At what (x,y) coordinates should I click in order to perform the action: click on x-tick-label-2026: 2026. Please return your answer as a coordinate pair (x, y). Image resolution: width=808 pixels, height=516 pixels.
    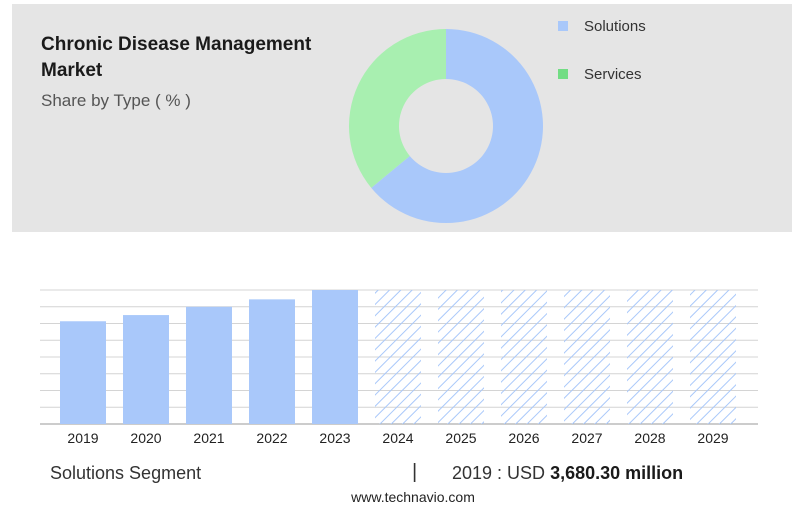
    Looking at the image, I should click on (523, 438).